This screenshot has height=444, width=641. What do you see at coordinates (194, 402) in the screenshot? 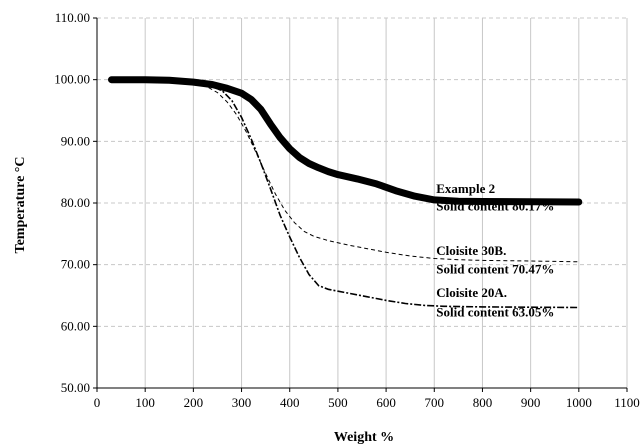
I see `x-tick-label: 200` at bounding box center [194, 402].